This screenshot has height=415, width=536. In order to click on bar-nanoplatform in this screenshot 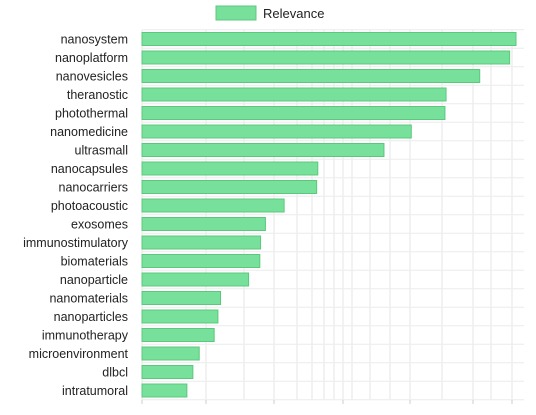, I will do `click(326, 57)`.